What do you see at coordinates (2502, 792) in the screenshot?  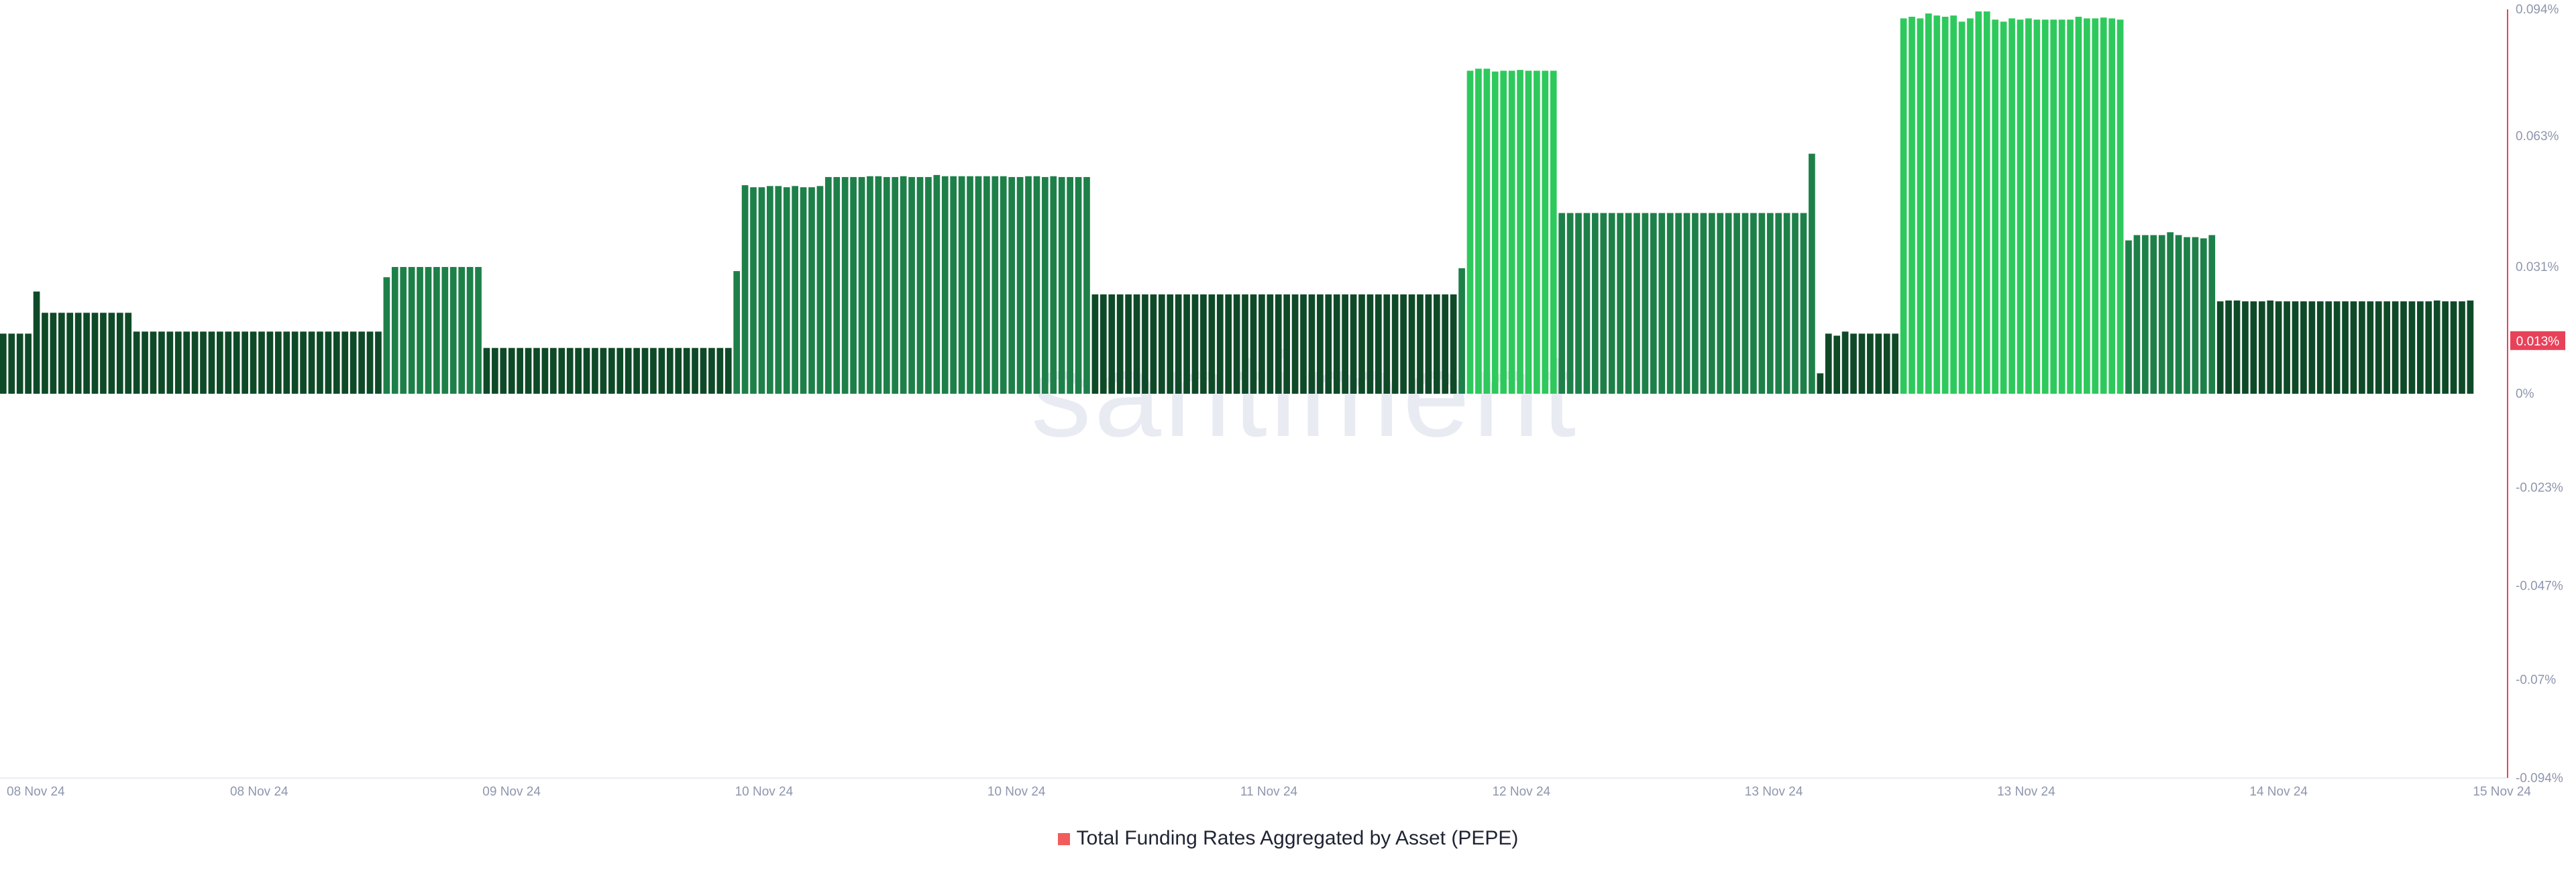 I see `x-tick-label: 15 Nov 24` at bounding box center [2502, 792].